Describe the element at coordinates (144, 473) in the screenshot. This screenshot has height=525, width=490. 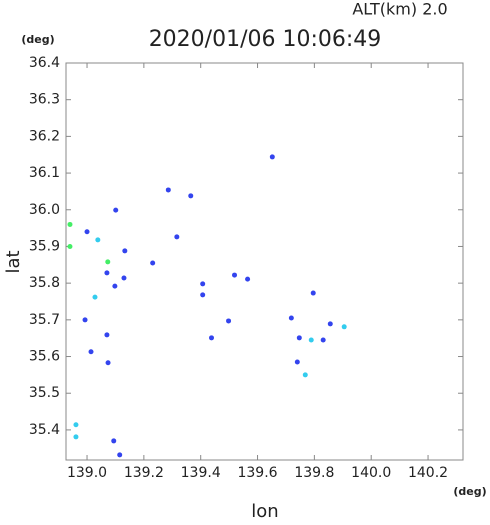
I see `x-tick-label: 139.2` at that location.